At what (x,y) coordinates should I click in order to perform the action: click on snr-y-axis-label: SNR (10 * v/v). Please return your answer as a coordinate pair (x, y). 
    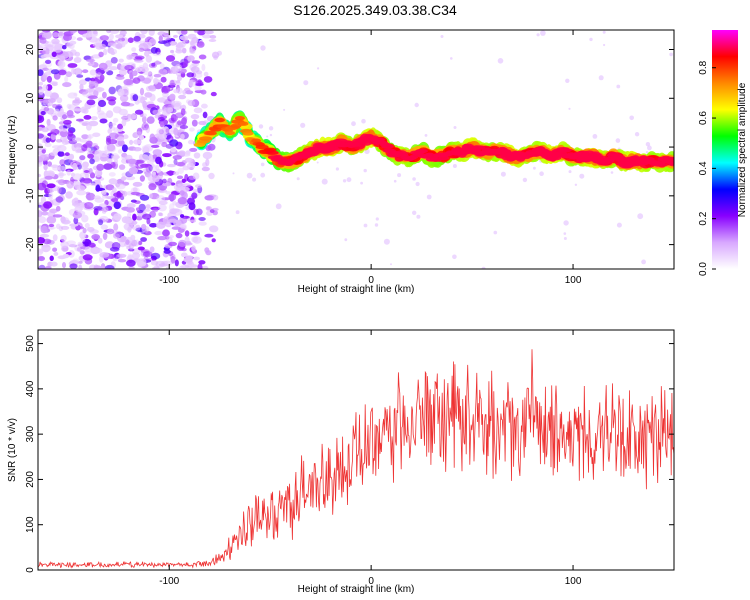
    Looking at the image, I should click on (12, 450).